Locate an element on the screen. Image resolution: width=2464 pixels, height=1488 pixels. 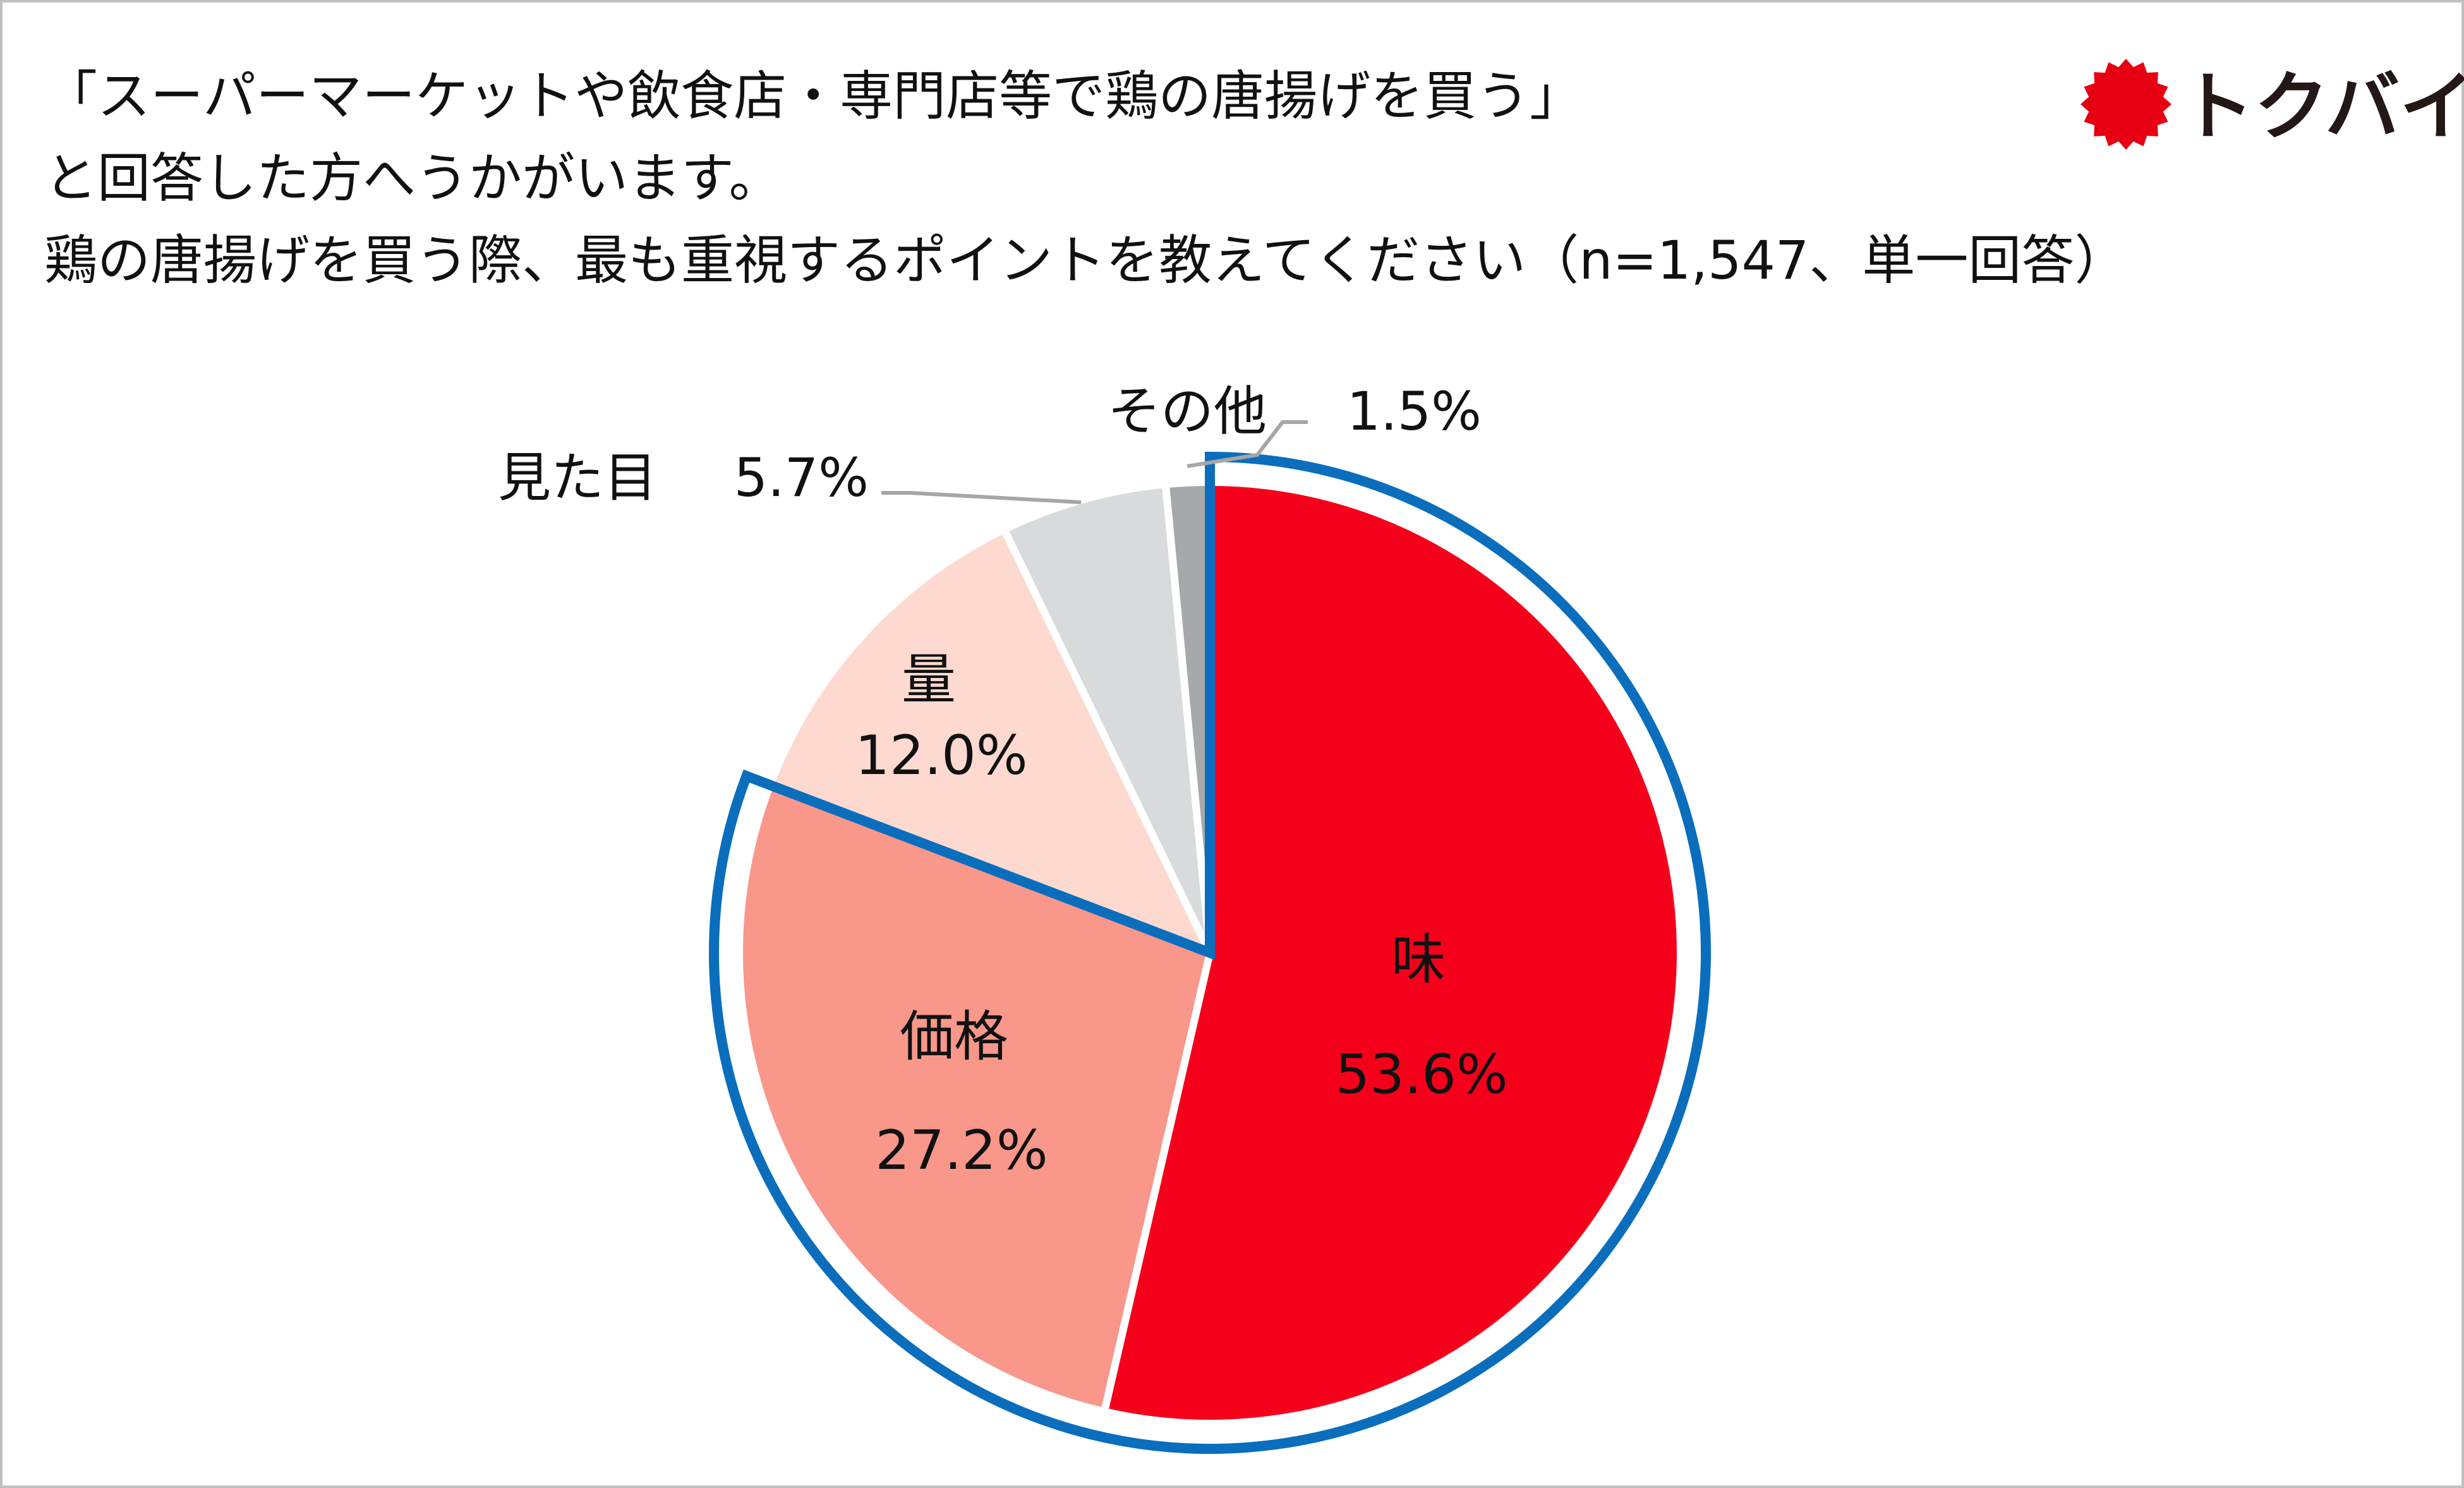
slice-value-price: 27.2% is located at coordinates (961, 1150).